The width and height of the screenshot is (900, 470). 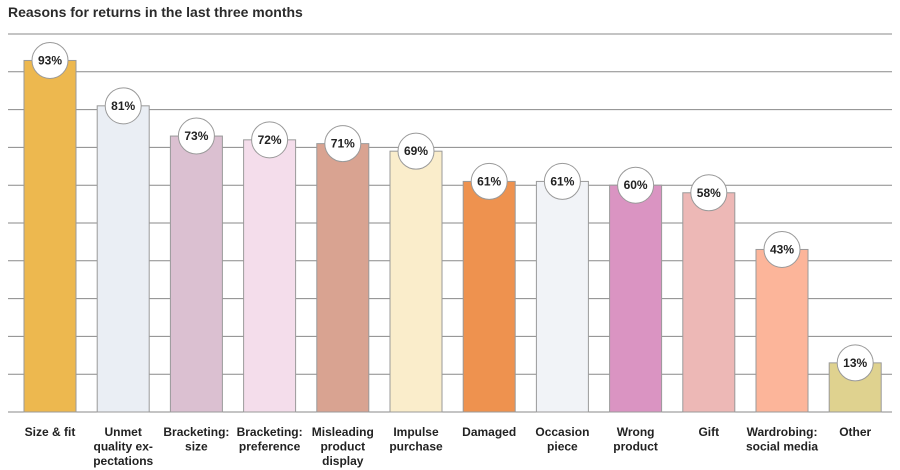 I want to click on category-label: Size & fit, so click(x=50, y=432).